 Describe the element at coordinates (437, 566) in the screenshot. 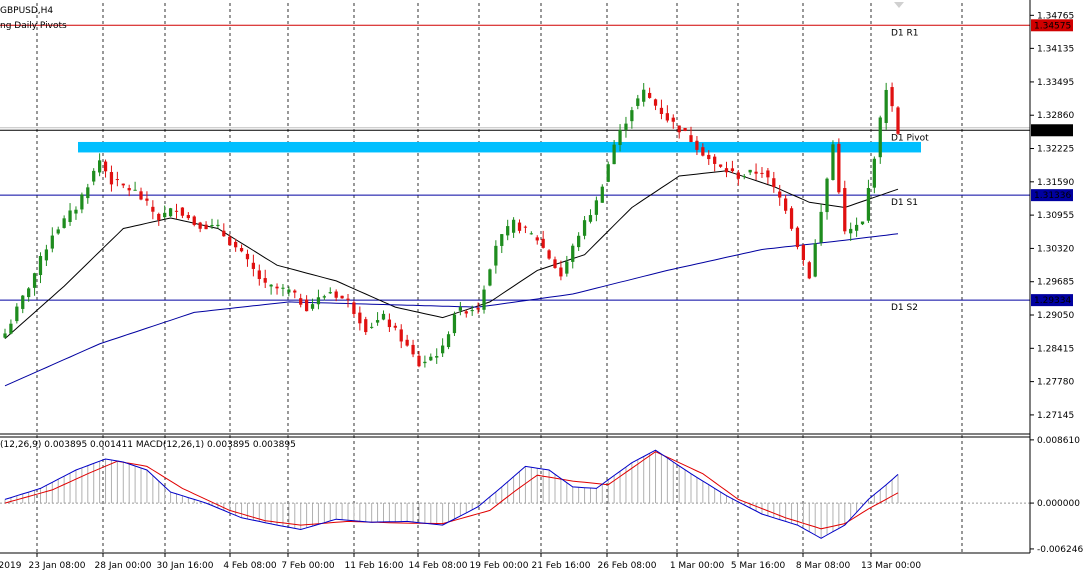

I see `time-tick-label: 14 Feb 08:00` at that location.